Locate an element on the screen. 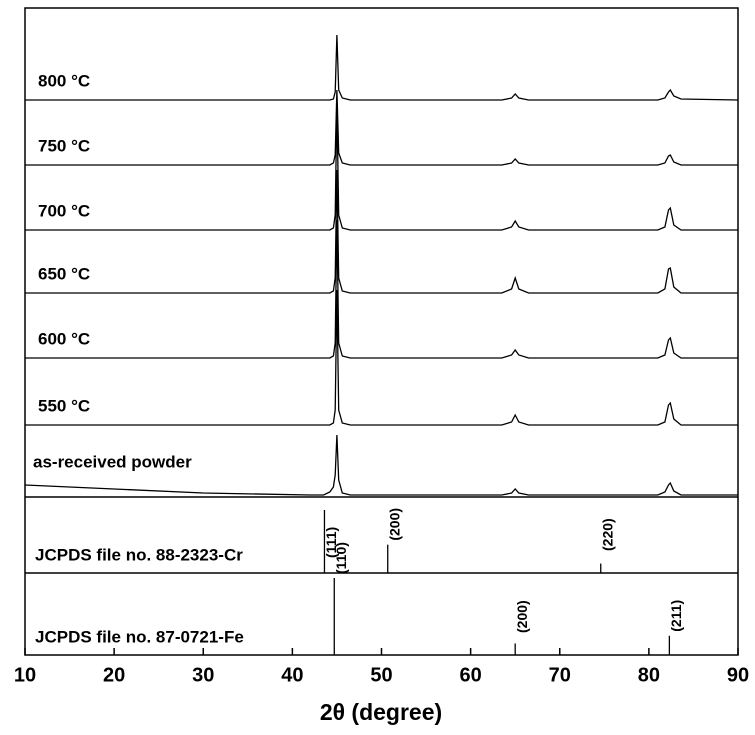 Image resolution: width=755 pixels, height=735 pixels. trace-label: 650 °C is located at coordinates (64, 273).